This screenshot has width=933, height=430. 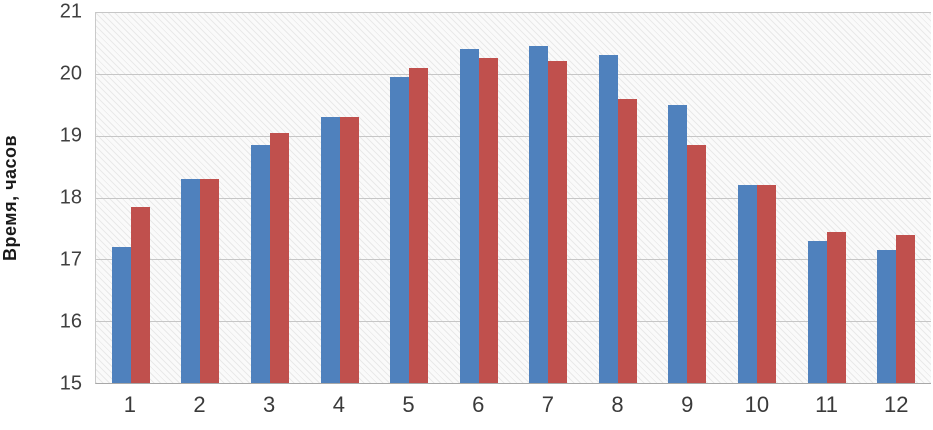 I want to click on y-tick-label-21: 21, so click(x=70, y=11).